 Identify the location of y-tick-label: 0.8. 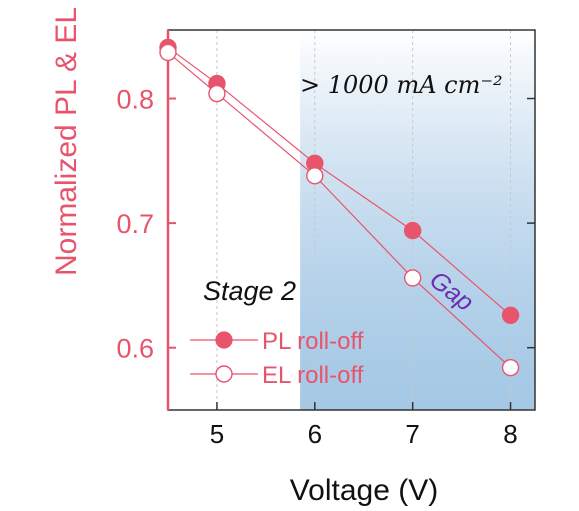
(135, 100).